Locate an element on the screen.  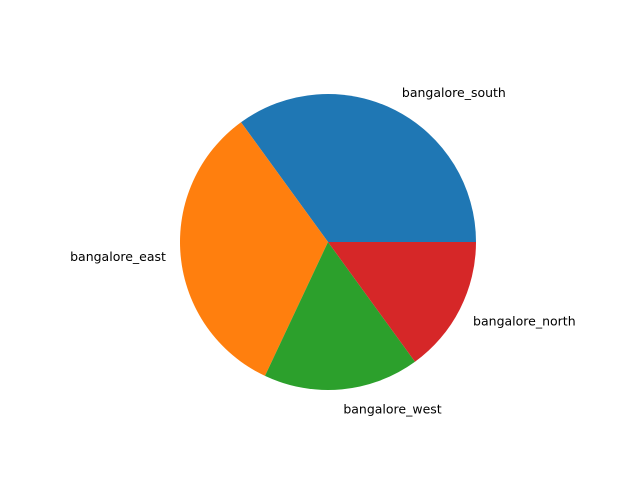
pie-slice-bangalore_north is located at coordinates (402, 302).